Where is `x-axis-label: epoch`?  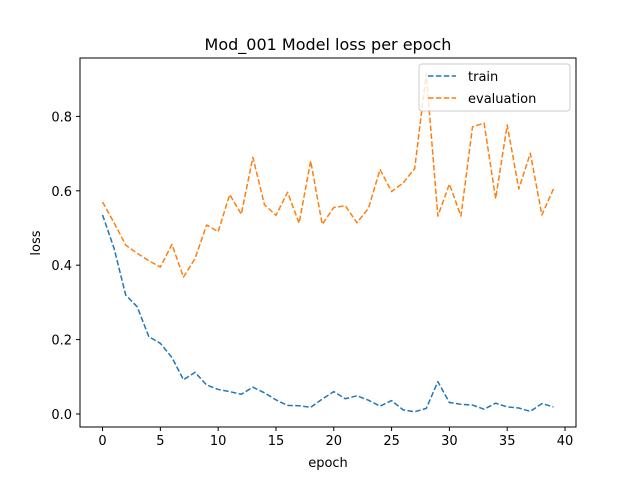
x-axis-label: epoch is located at coordinates (328, 463).